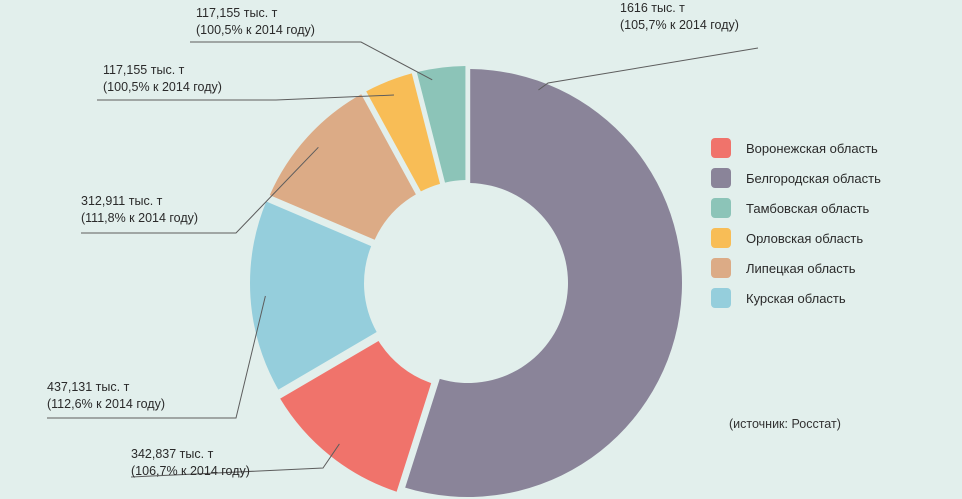  I want to click on slice-label-3: 437,131 тыс. т (112,6% к 2014 году), so click(106, 396).